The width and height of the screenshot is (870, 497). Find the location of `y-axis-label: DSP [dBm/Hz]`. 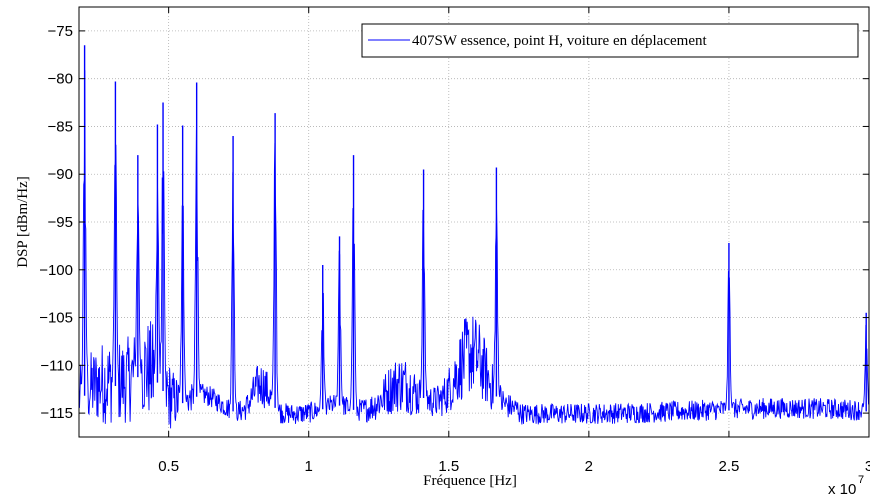

y-axis-label: DSP [dBm/Hz] is located at coordinates (23, 222).